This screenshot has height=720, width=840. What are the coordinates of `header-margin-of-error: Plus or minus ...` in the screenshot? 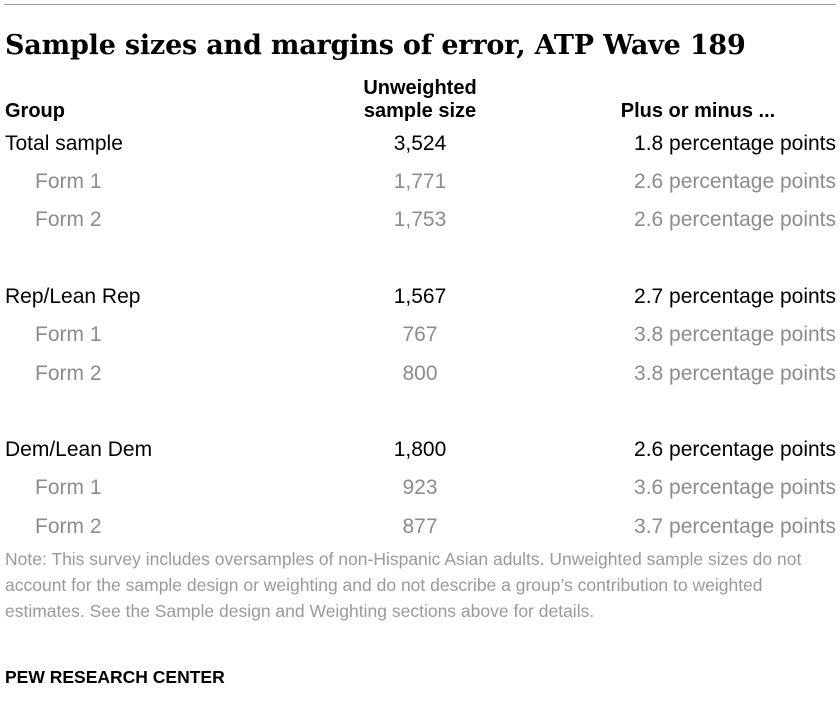 It's located at (698, 111).